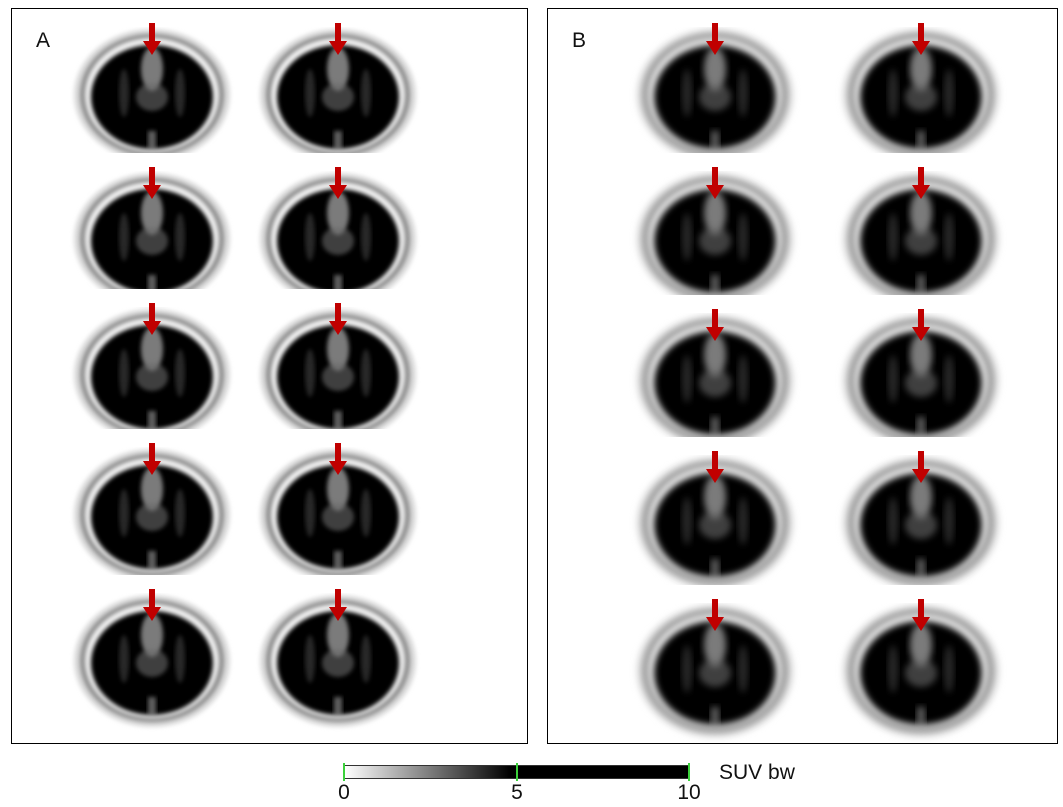 The height and width of the screenshot is (807, 1063). I want to click on colorbar-label-5: 5, so click(517, 792).